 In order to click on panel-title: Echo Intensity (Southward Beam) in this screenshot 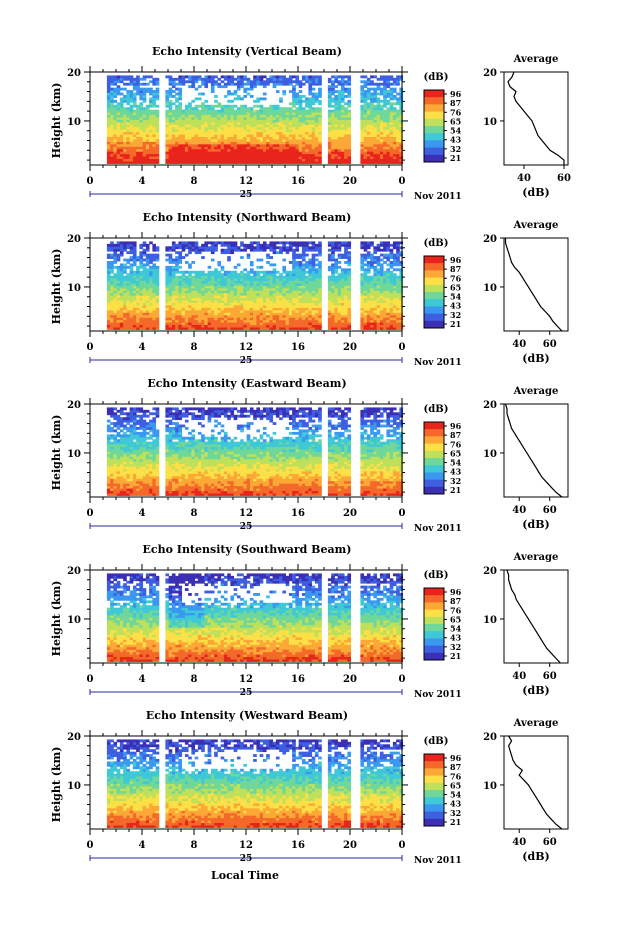, I will do `click(247, 549)`.